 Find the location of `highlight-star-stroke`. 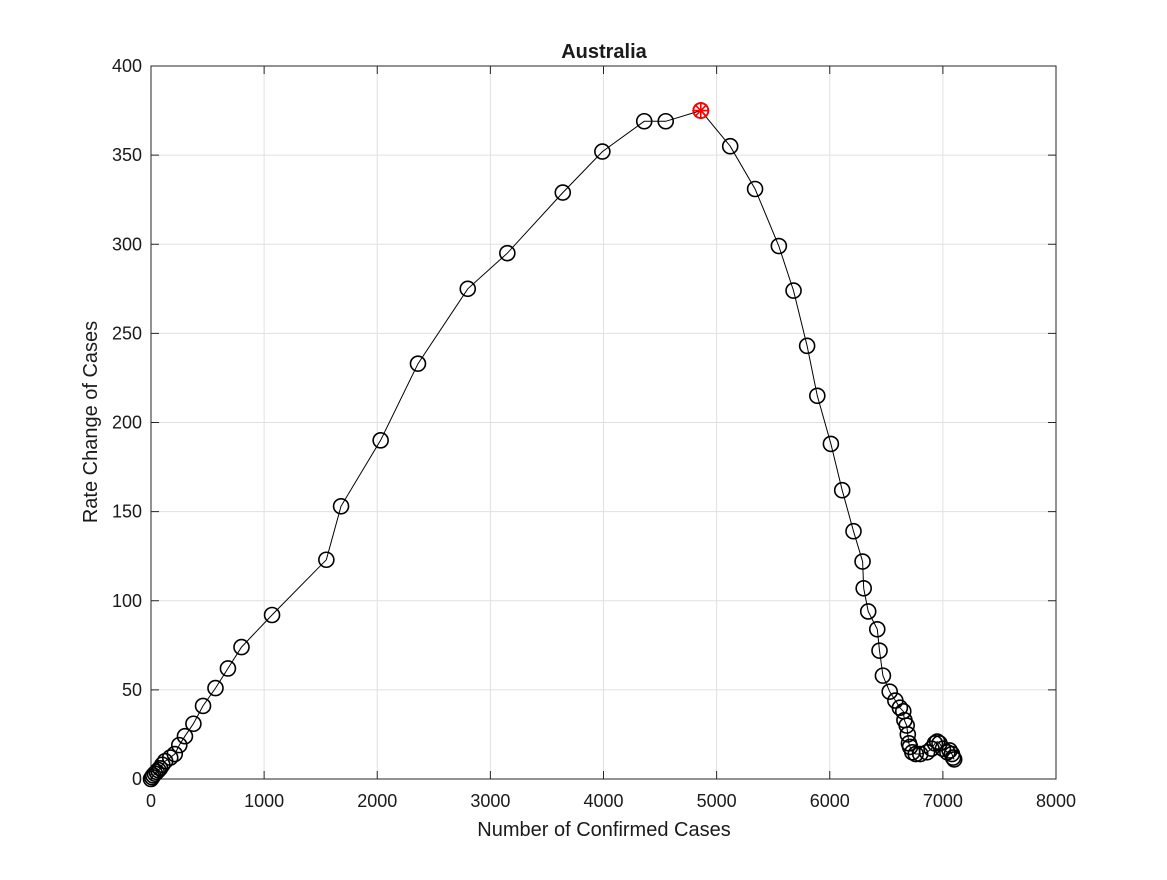

highlight-star-stroke is located at coordinates (701, 110).